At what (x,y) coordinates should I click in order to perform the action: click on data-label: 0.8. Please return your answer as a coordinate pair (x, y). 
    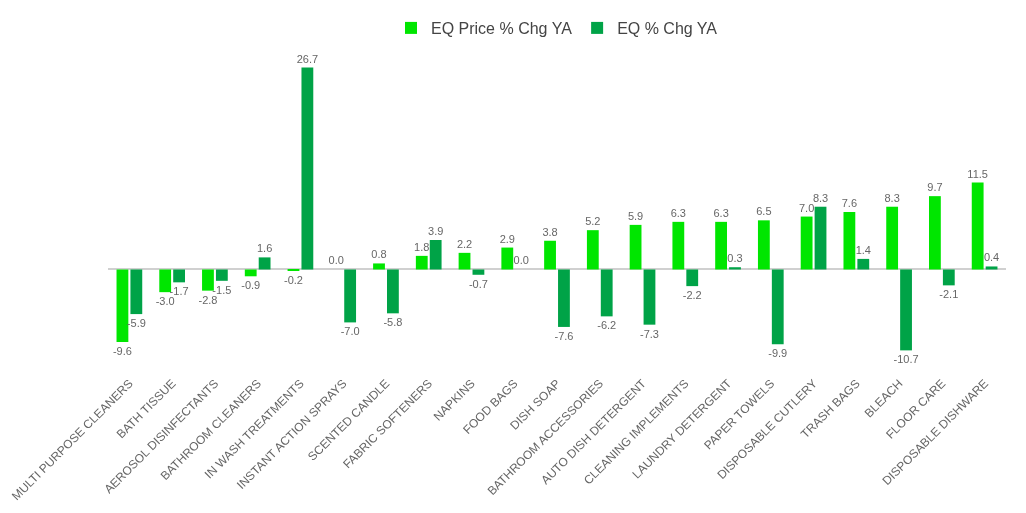
    Looking at the image, I should click on (379, 254).